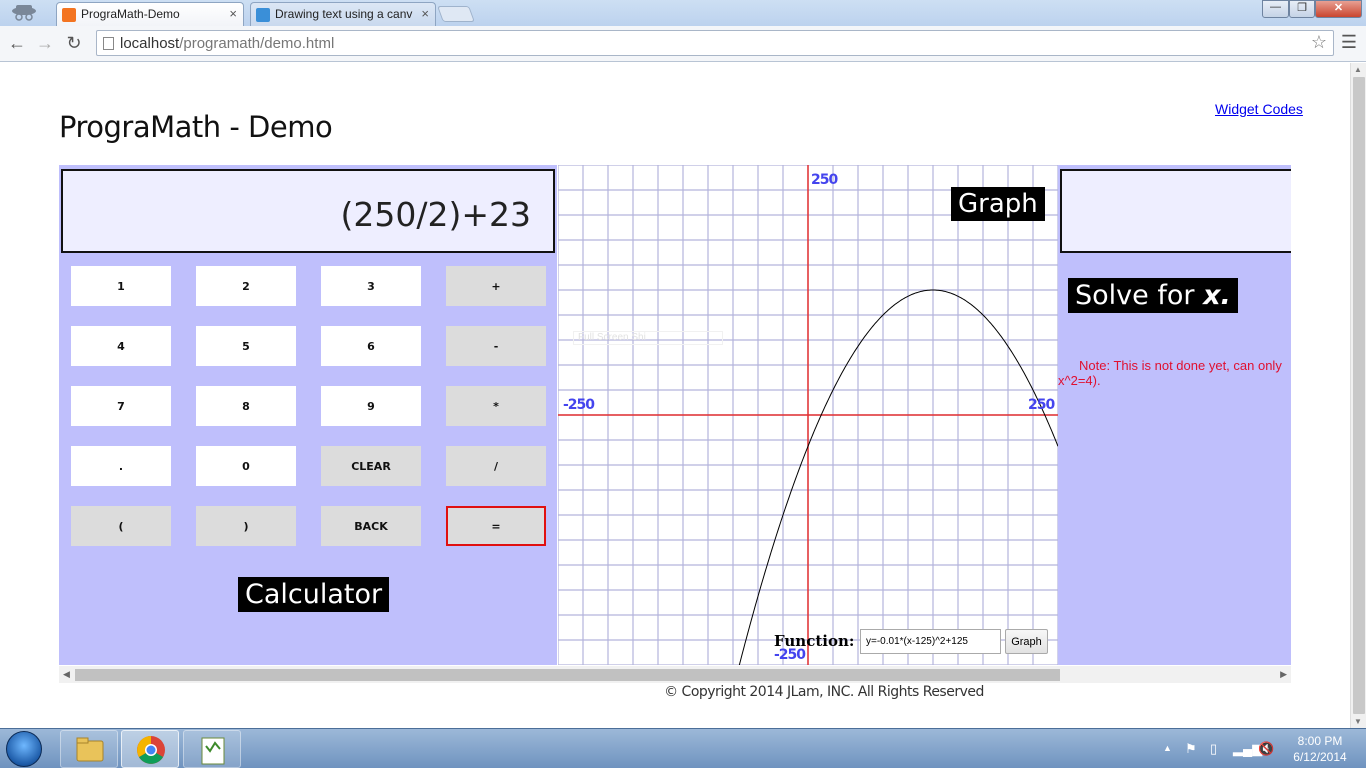 The width and height of the screenshot is (1366, 774). Describe the element at coordinates (196, 127) in the screenshot. I see `page-title: PrograMath - Demo` at that location.